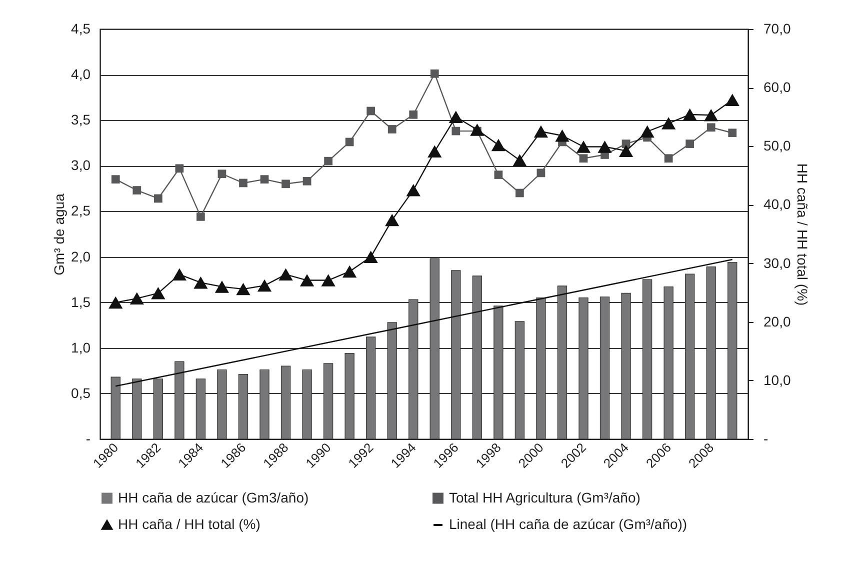  Describe the element at coordinates (777, 321) in the screenshot. I see `y2-tick-label: 20,0` at that location.